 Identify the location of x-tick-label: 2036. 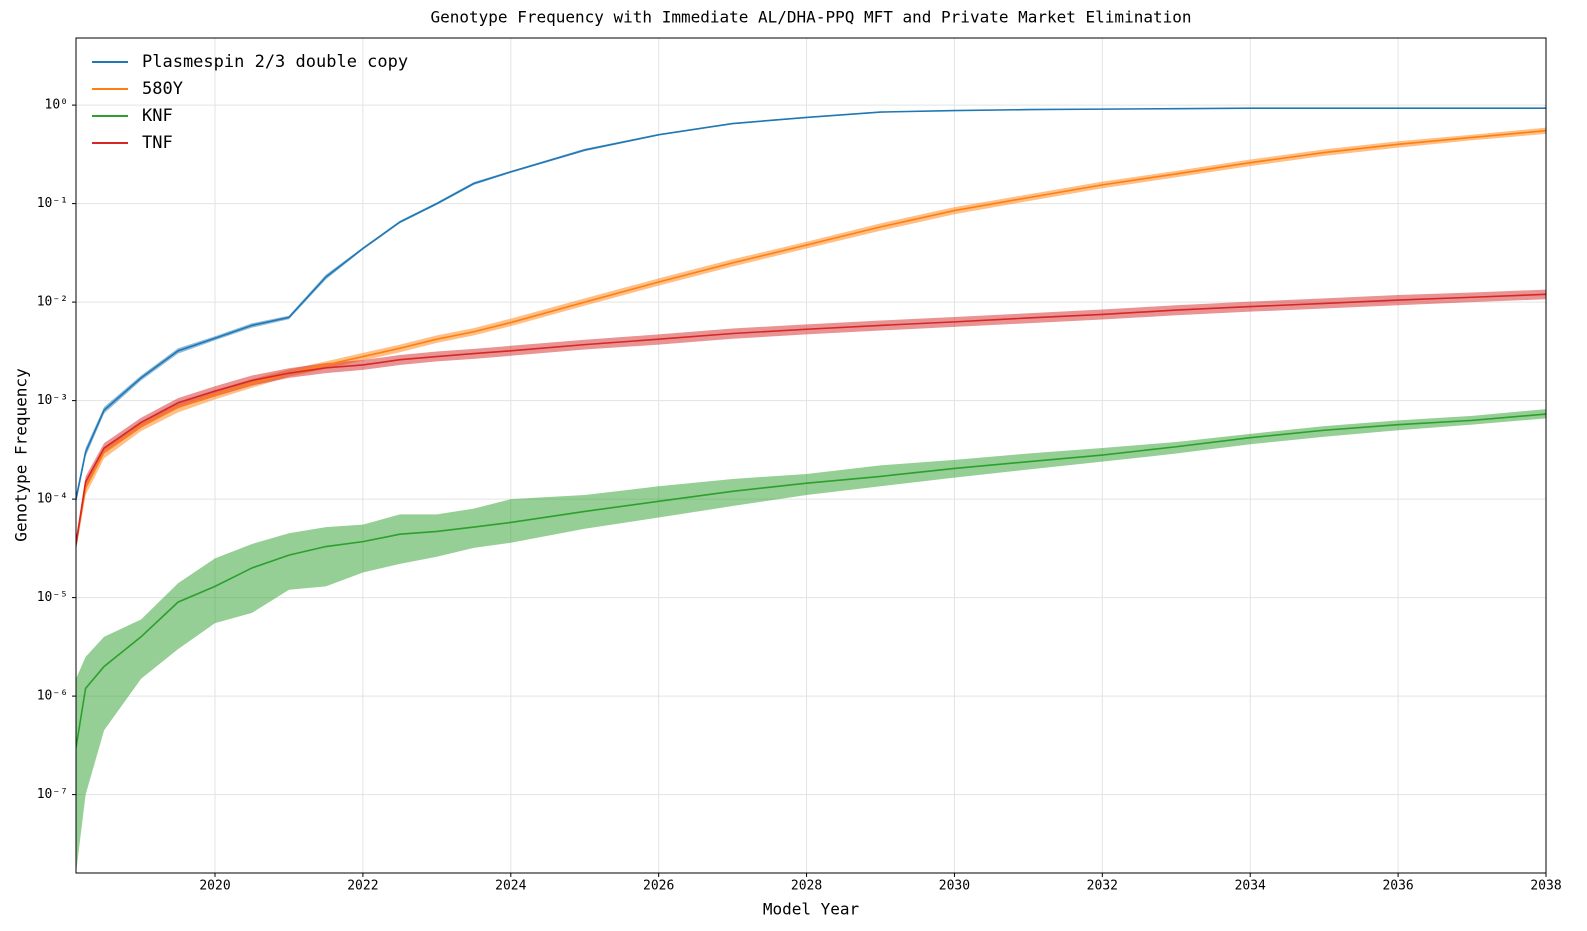
(1397, 886).